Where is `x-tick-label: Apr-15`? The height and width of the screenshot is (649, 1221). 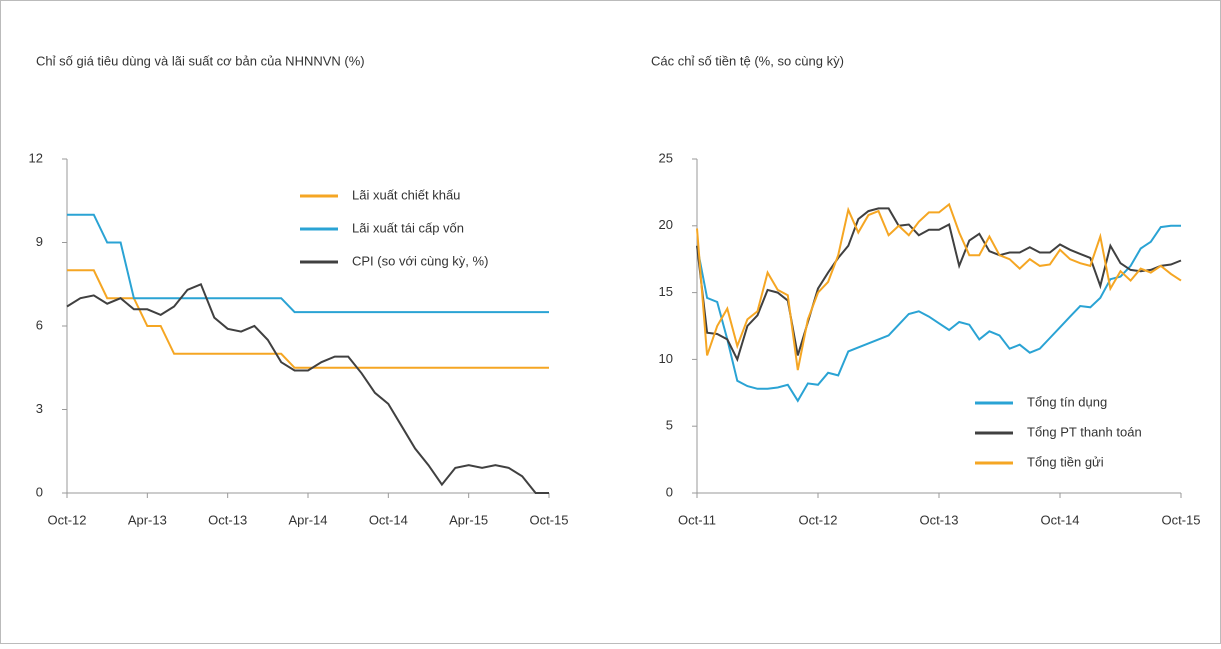
x-tick-label: Apr-15 is located at coordinates (468, 519).